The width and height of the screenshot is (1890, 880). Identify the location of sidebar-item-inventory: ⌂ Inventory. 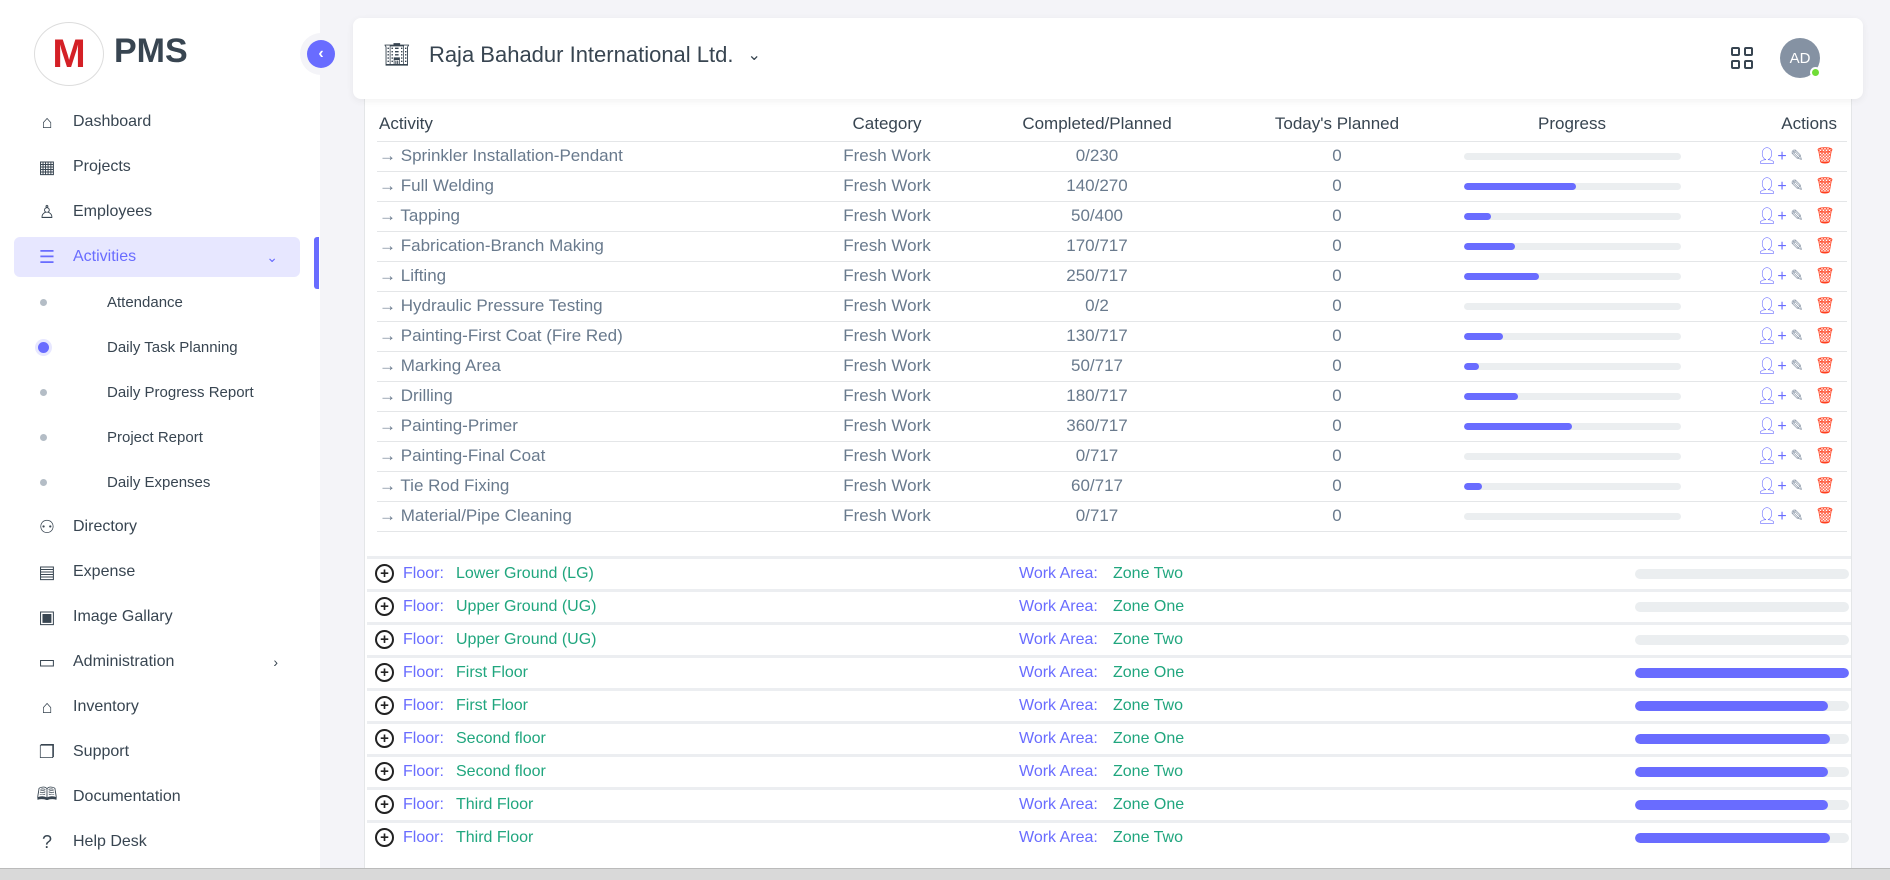
(157, 707).